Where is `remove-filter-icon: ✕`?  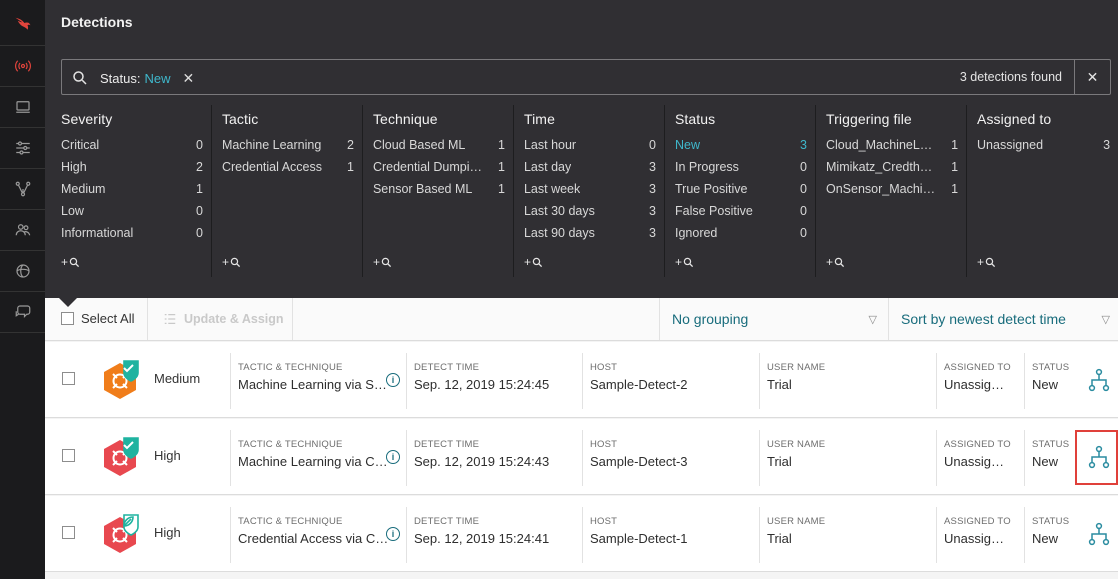 remove-filter-icon: ✕ is located at coordinates (188, 78).